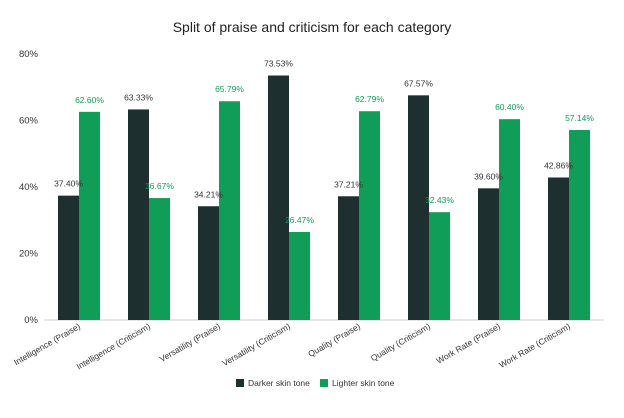 The height and width of the screenshot is (418, 624). I want to click on data-label-darker-7: 42.86%, so click(558, 165).